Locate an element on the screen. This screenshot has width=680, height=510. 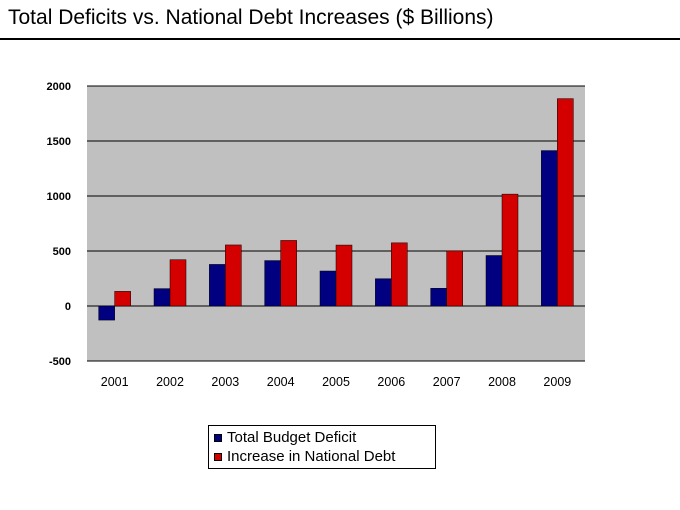
y-tick-label: 1500 is located at coordinates (59, 142).